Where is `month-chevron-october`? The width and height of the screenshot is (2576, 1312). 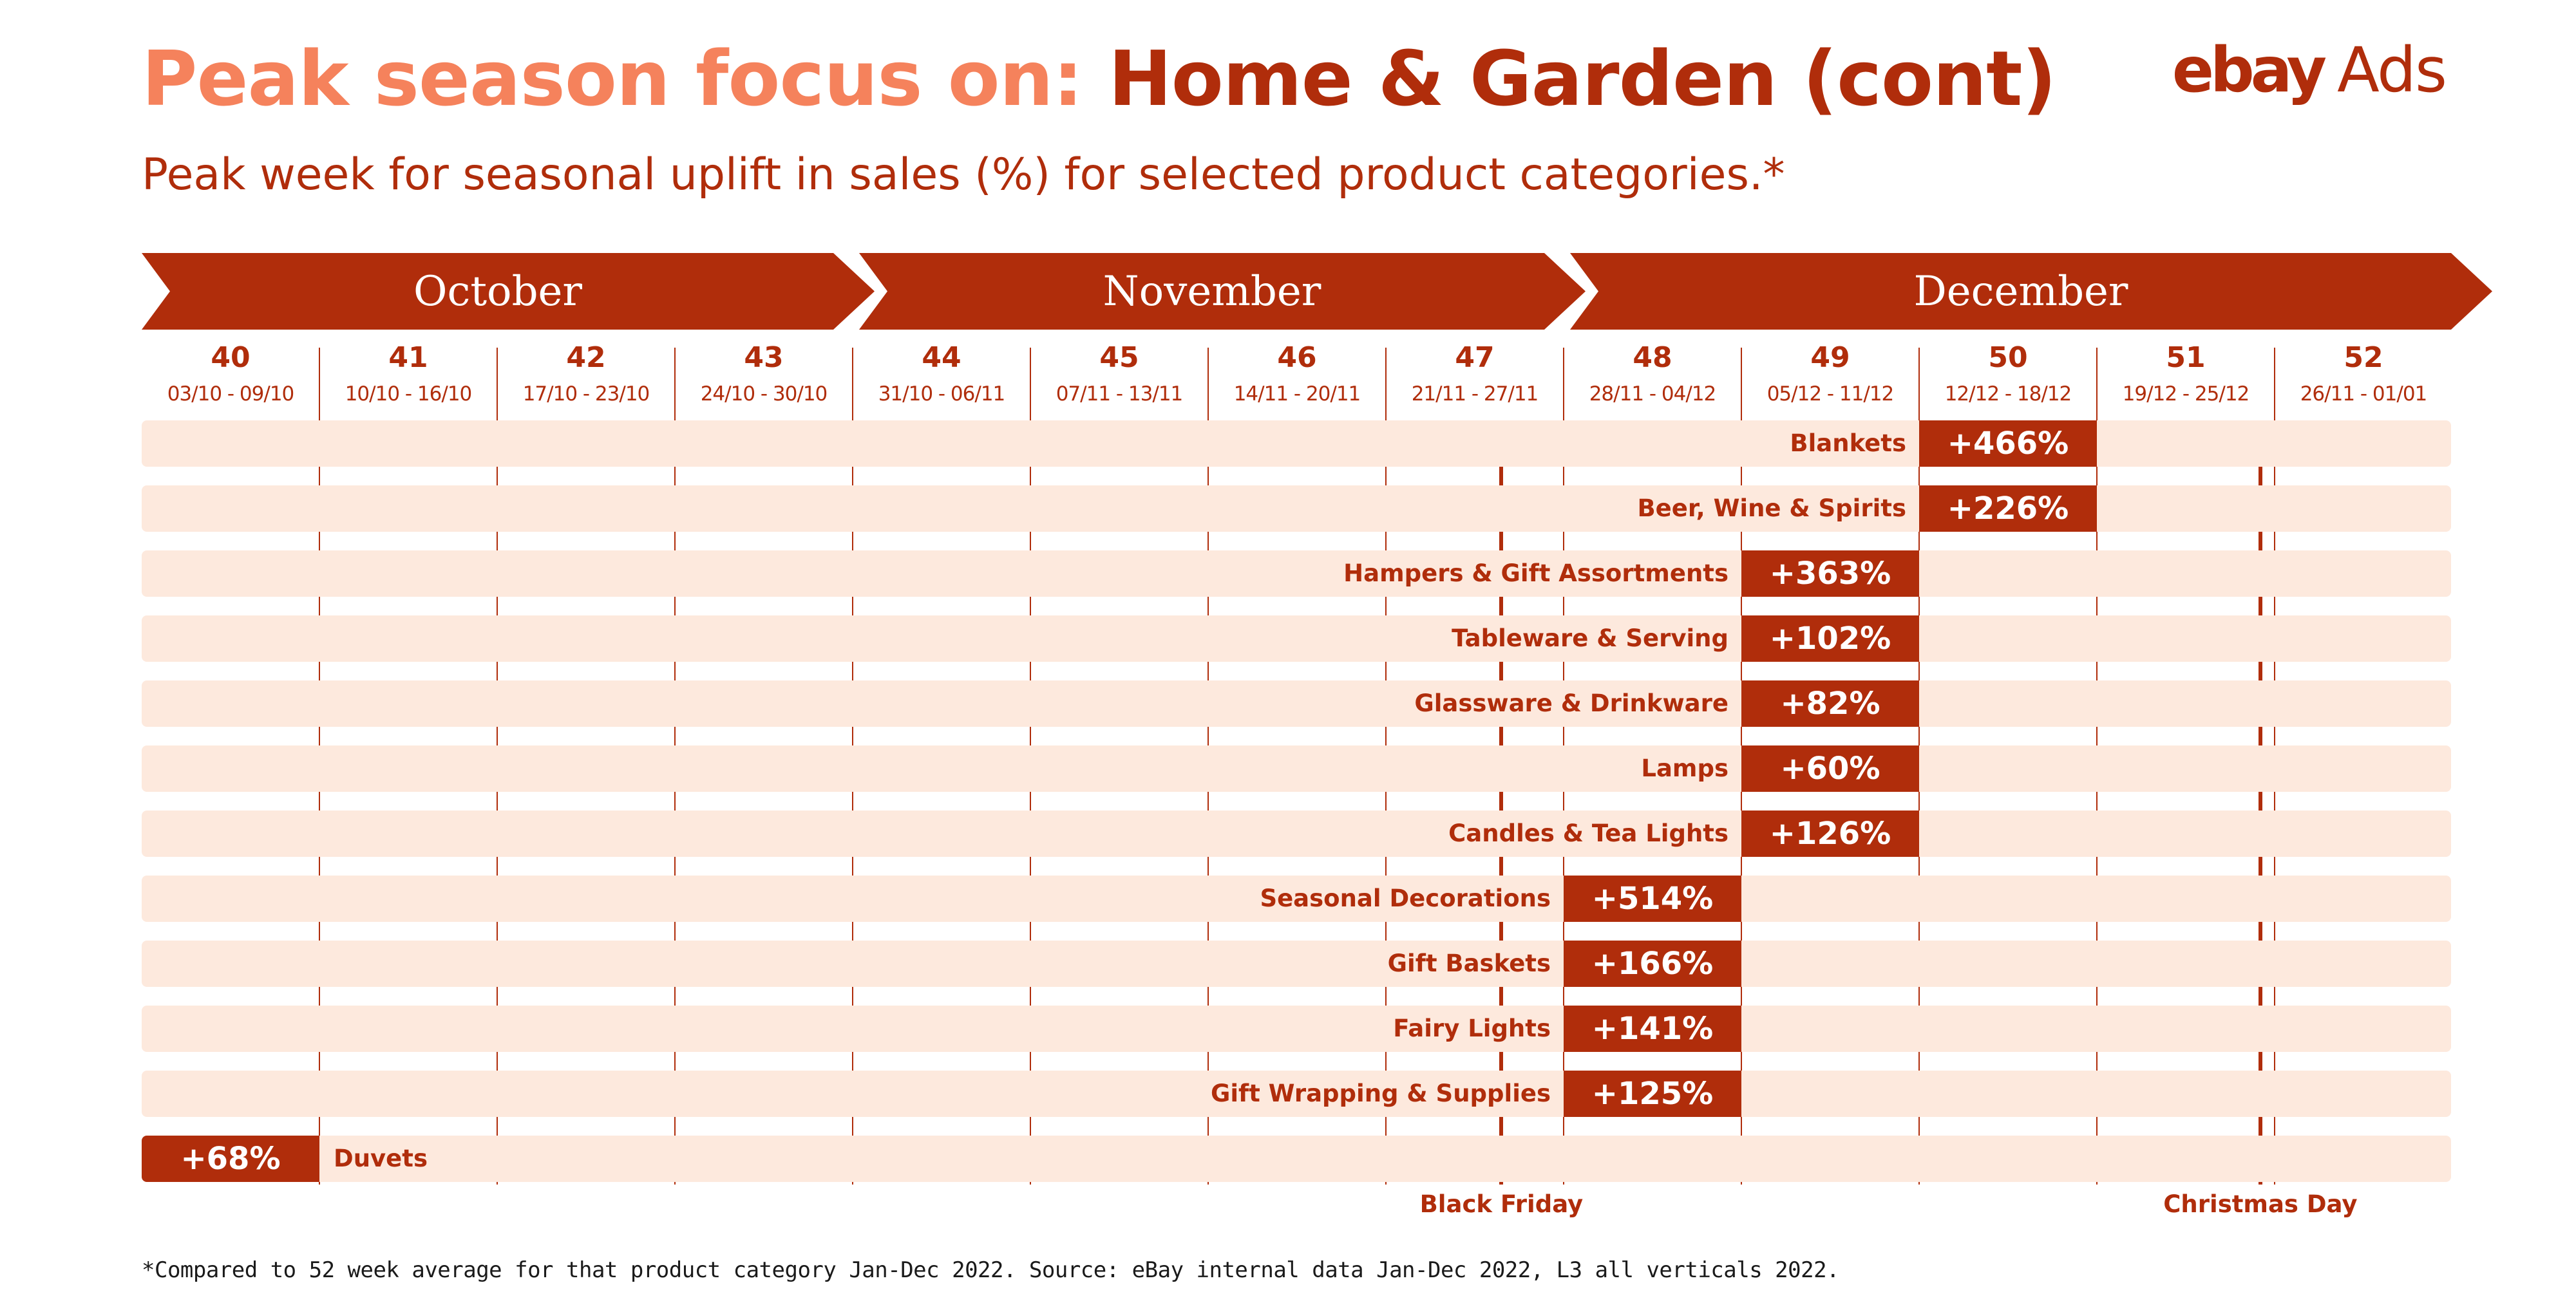
month-chevron-october is located at coordinates (509, 291).